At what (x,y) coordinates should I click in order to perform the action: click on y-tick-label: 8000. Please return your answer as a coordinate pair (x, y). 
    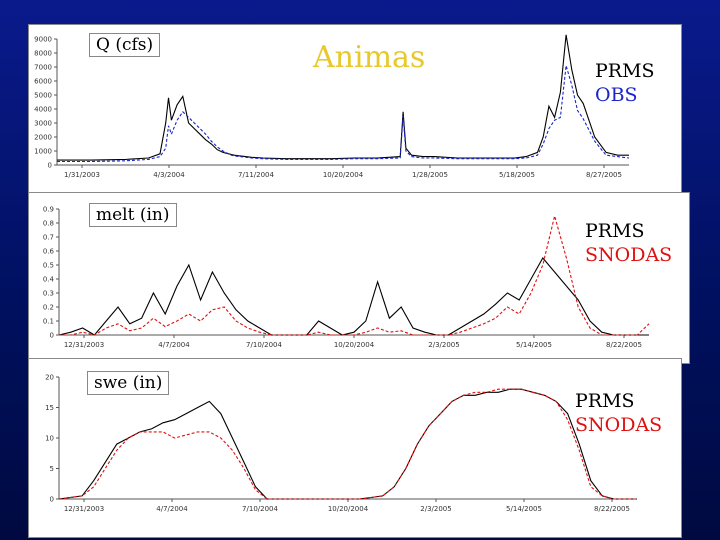
    Looking at the image, I should click on (43, 54).